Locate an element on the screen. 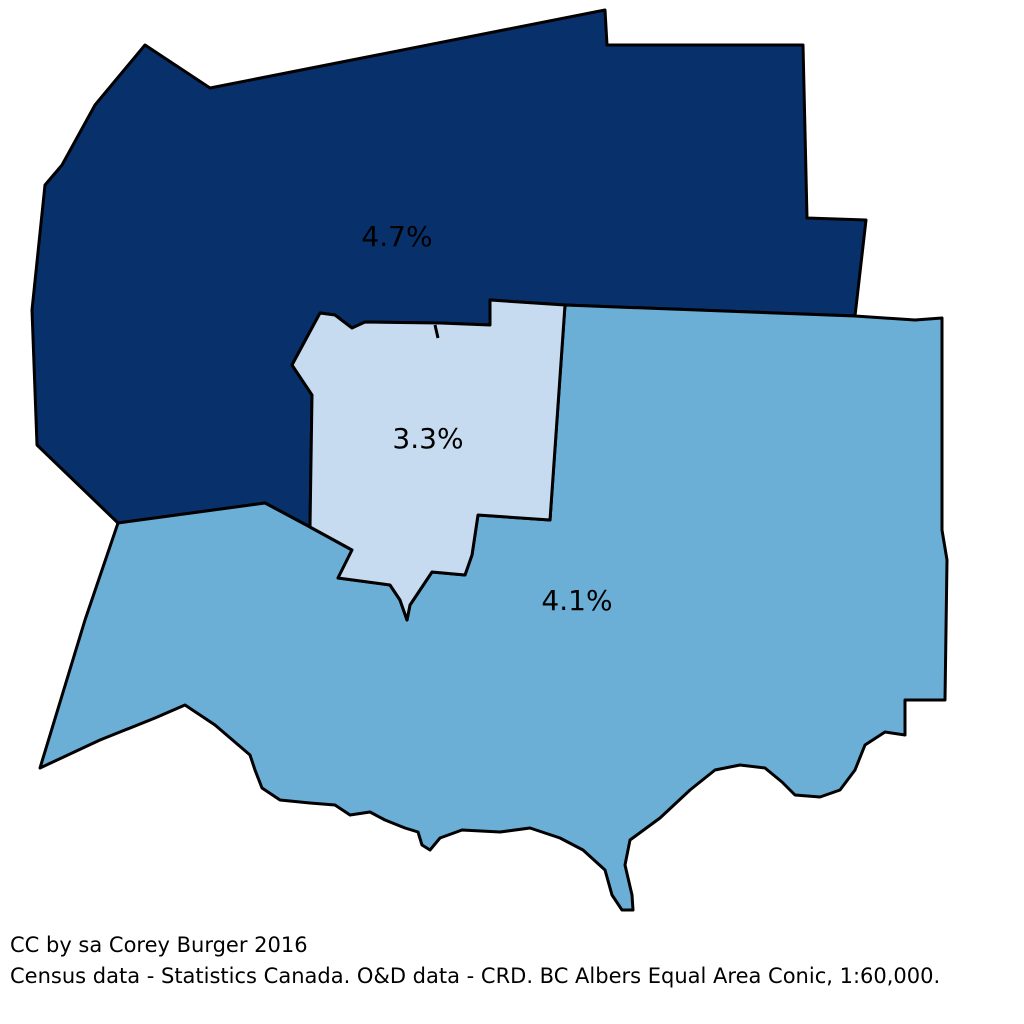  license-credit: CC by sa Corey Burger 2016 is located at coordinates (159, 945).